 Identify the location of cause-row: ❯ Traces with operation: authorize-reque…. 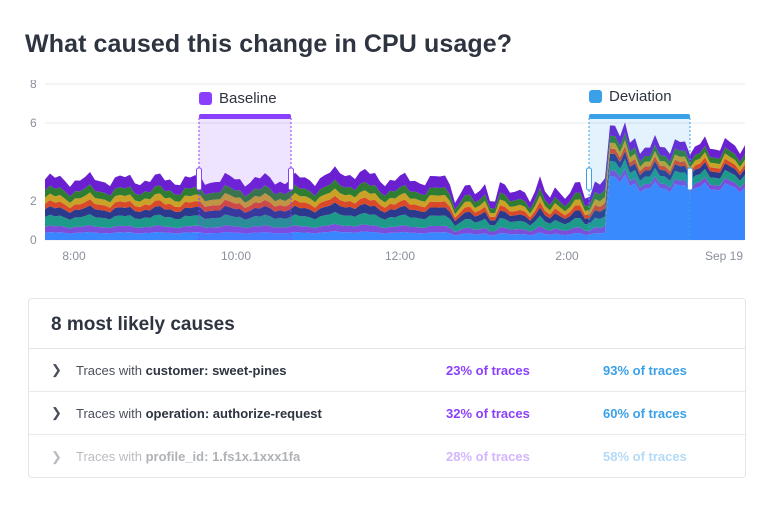
(387, 413).